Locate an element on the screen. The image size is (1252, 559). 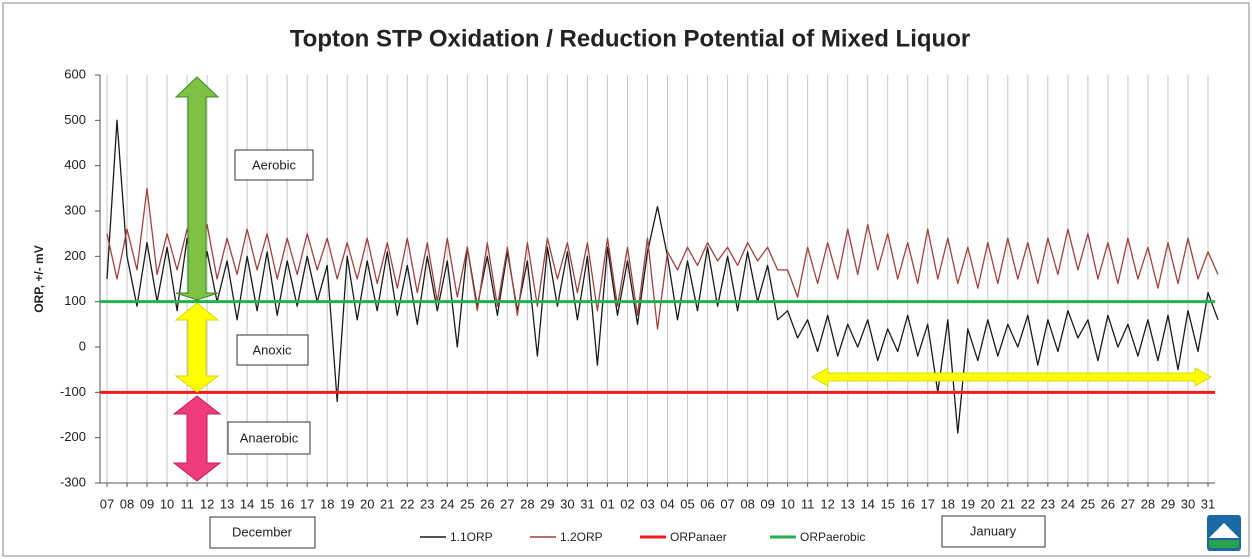
x-tick-label: 05 is located at coordinates (687, 503).